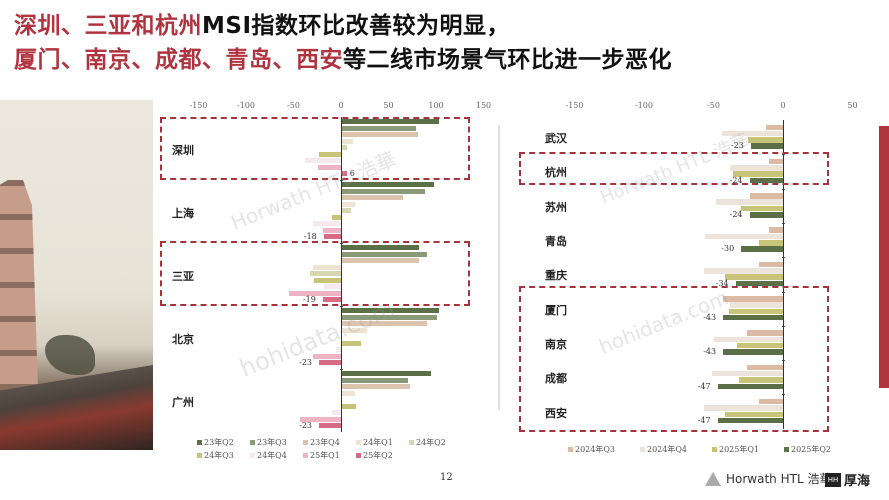 The height and width of the screenshot is (500, 889). Describe the element at coordinates (857, 481) in the screenshot. I see `hohi-logo-text: 厚海` at that location.